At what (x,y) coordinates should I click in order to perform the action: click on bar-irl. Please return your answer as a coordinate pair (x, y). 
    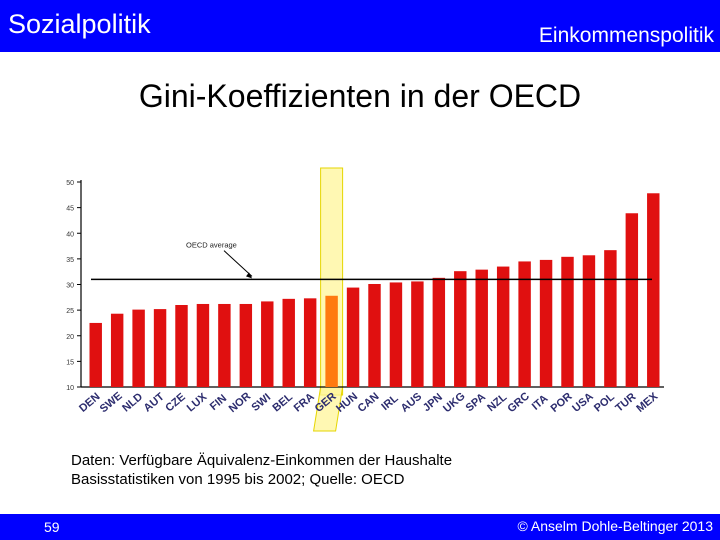
    Looking at the image, I should click on (396, 334).